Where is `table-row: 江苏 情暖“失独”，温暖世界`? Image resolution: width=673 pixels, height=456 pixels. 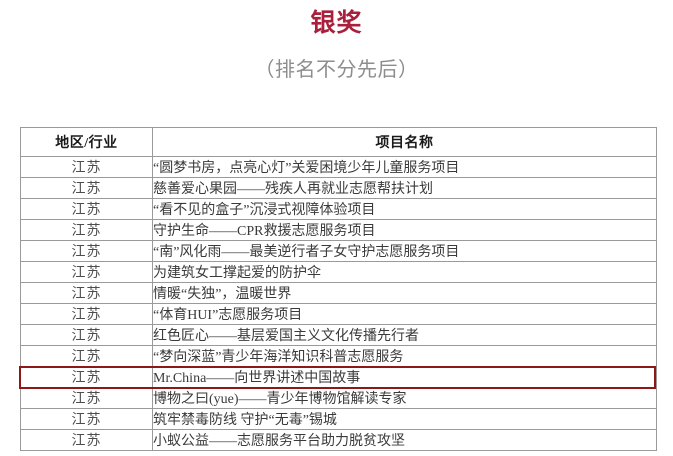 table-row: 江苏 情暖“失独”，温暖世界 is located at coordinates (338, 293).